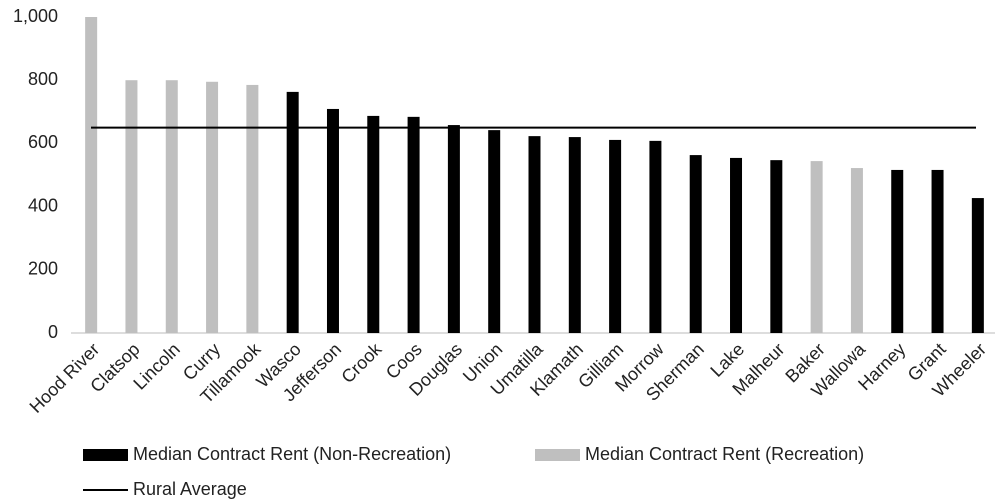  Describe the element at coordinates (43, 142) in the screenshot. I see `y-tick-label: 600` at that location.